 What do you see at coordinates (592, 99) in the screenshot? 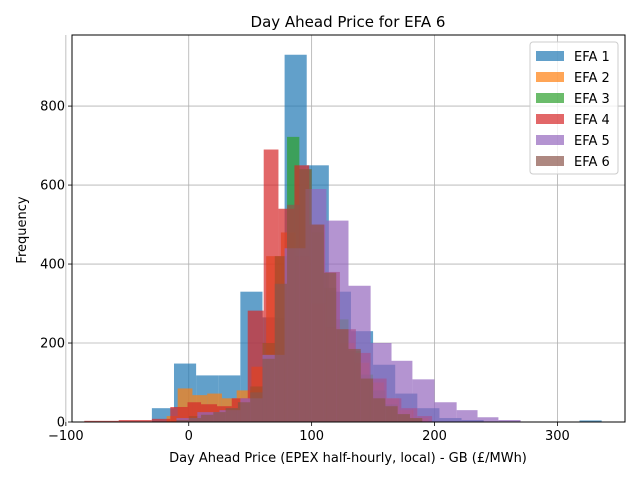
I see `legend-label: EFA 3` at bounding box center [592, 99].